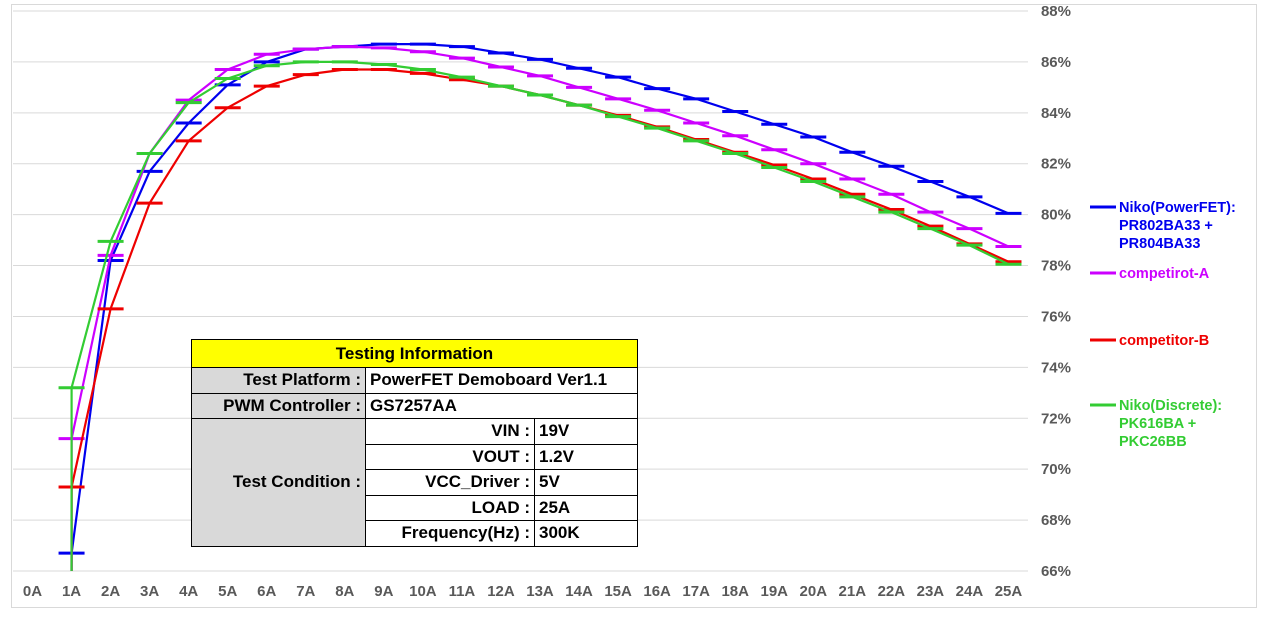 The height and width of the screenshot is (641, 1275). What do you see at coordinates (1056, 266) in the screenshot?
I see `y-tick-label: 78%` at bounding box center [1056, 266].